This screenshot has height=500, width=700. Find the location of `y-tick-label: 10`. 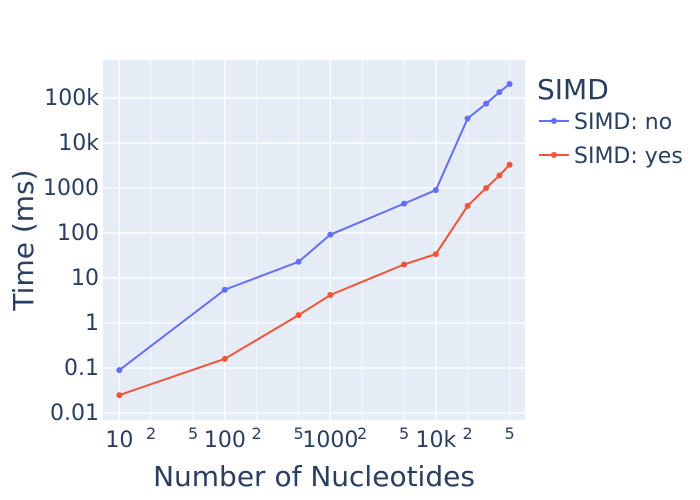

y-tick-label: 10 is located at coordinates (85, 278).